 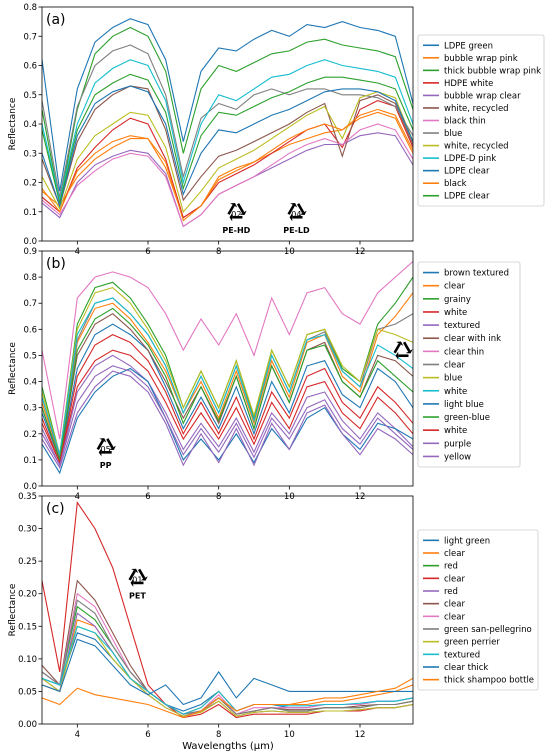 I want to click on legend-entry: black thin, so click(x=465, y=122).